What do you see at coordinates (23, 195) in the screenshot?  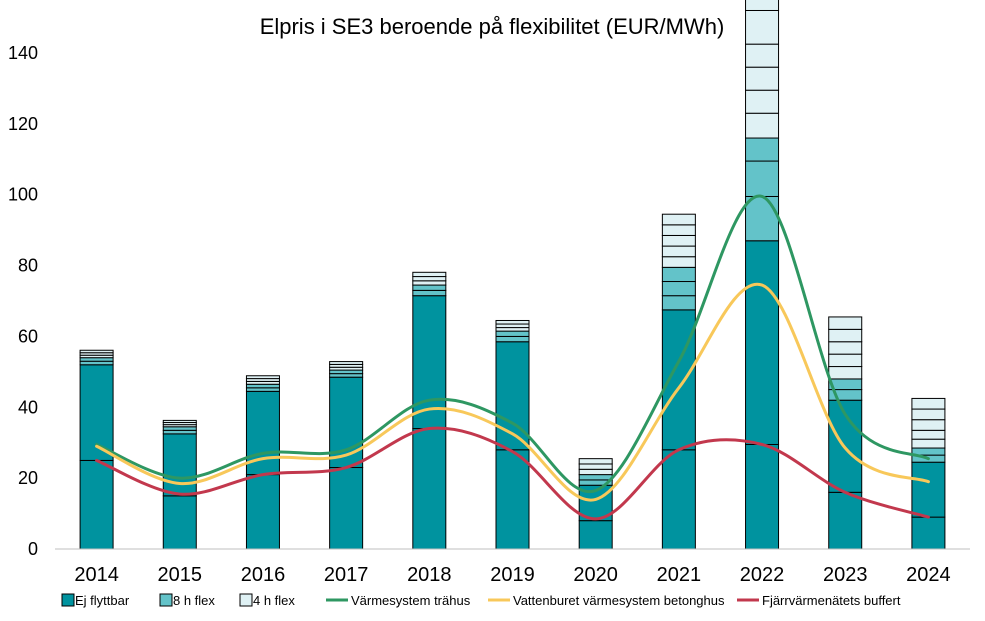 I see `y-tick-label: 100` at bounding box center [23, 195].